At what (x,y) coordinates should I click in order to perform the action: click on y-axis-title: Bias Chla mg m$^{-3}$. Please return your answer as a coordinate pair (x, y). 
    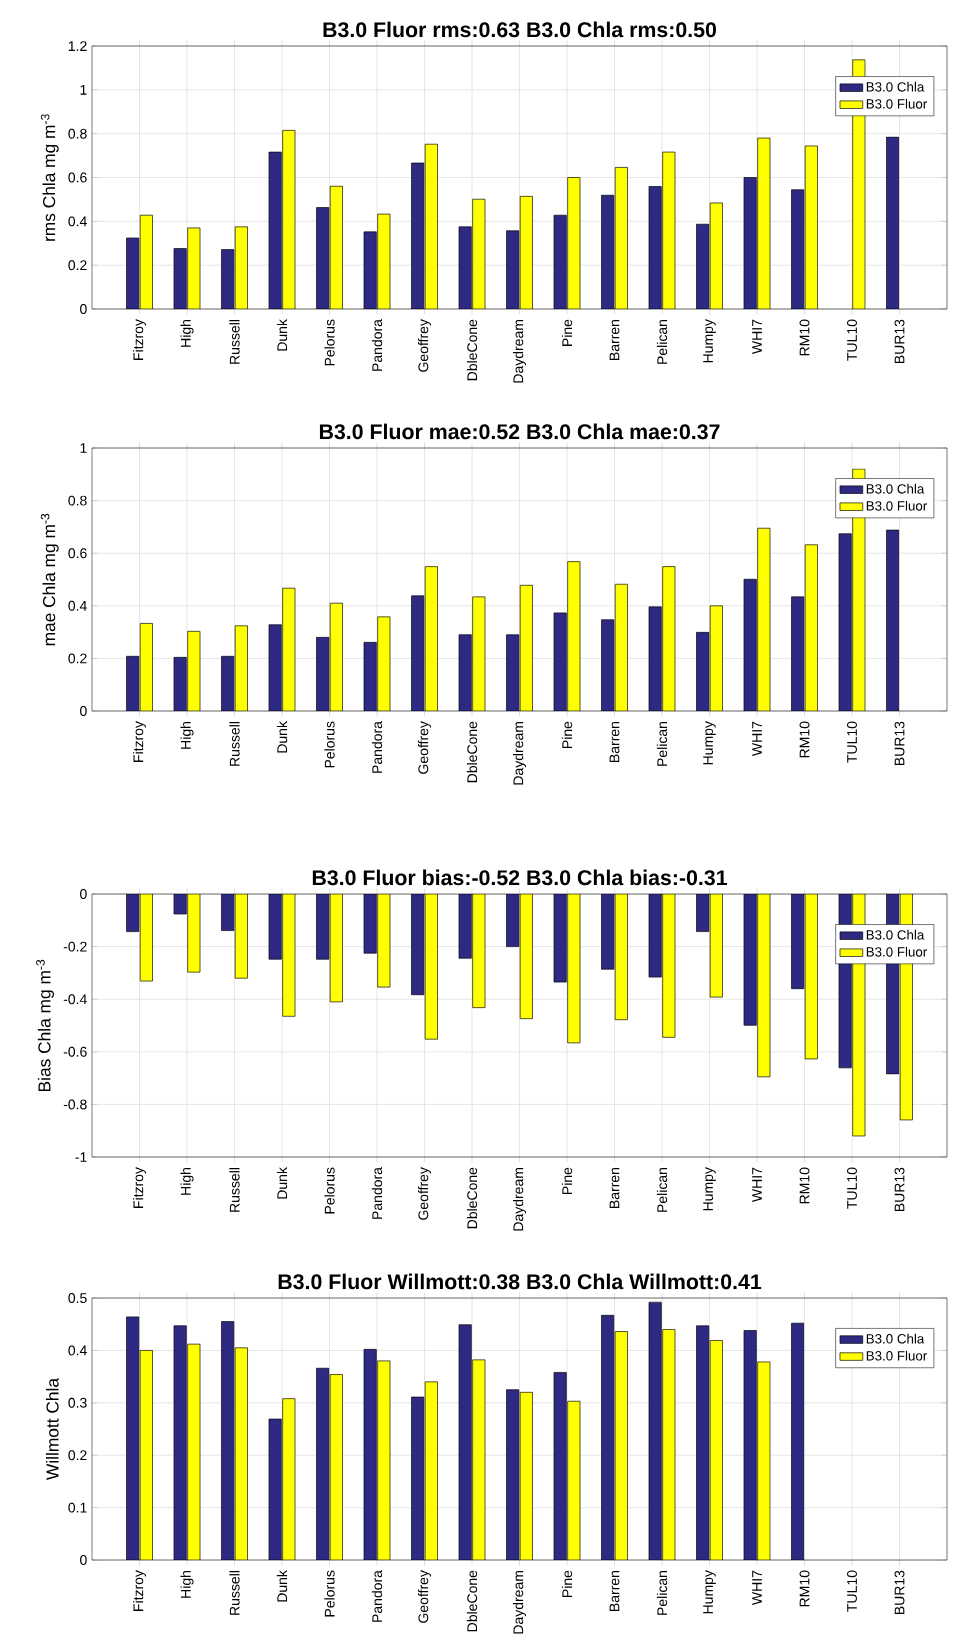
    Looking at the image, I should click on (45, 1025).